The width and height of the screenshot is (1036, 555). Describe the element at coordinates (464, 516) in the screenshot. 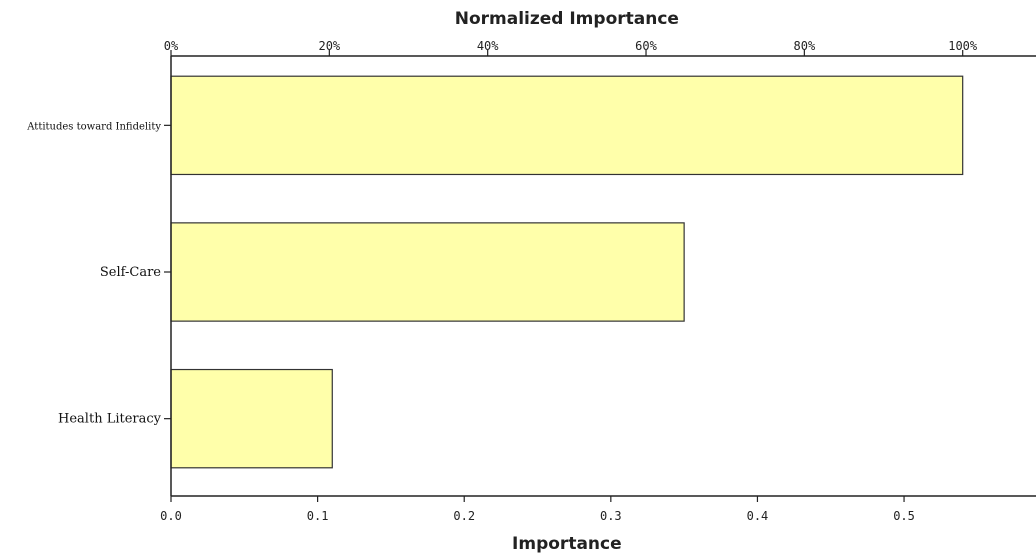

I see `bottom-tick-label: 0.2` at that location.